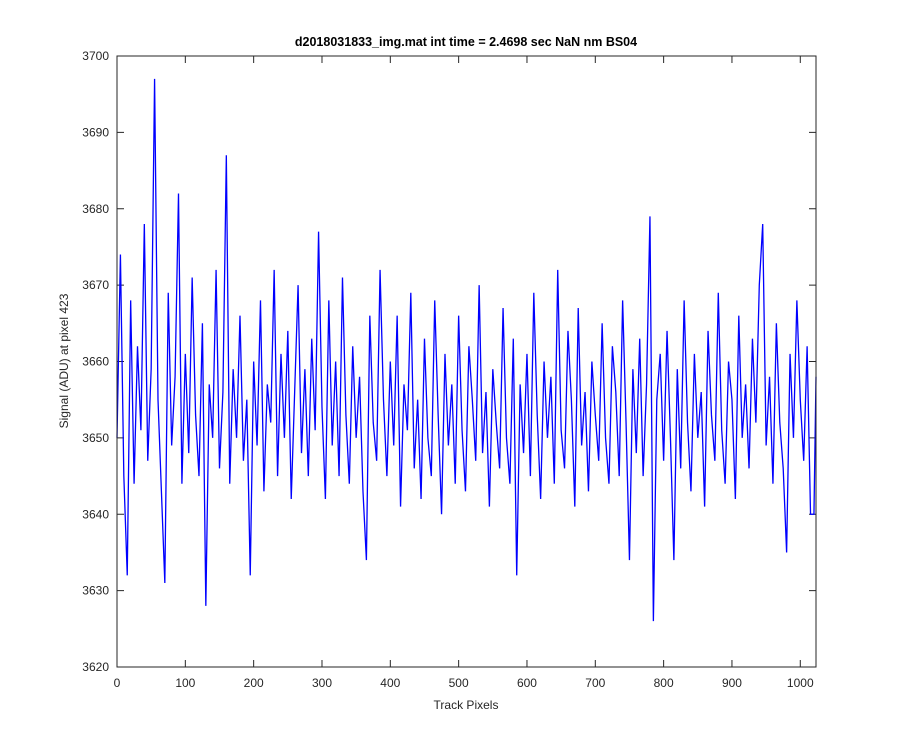 Image resolution: width=900 pixels, height=750 pixels. What do you see at coordinates (117, 683) in the screenshot?
I see `x-tick-label: 0` at bounding box center [117, 683].